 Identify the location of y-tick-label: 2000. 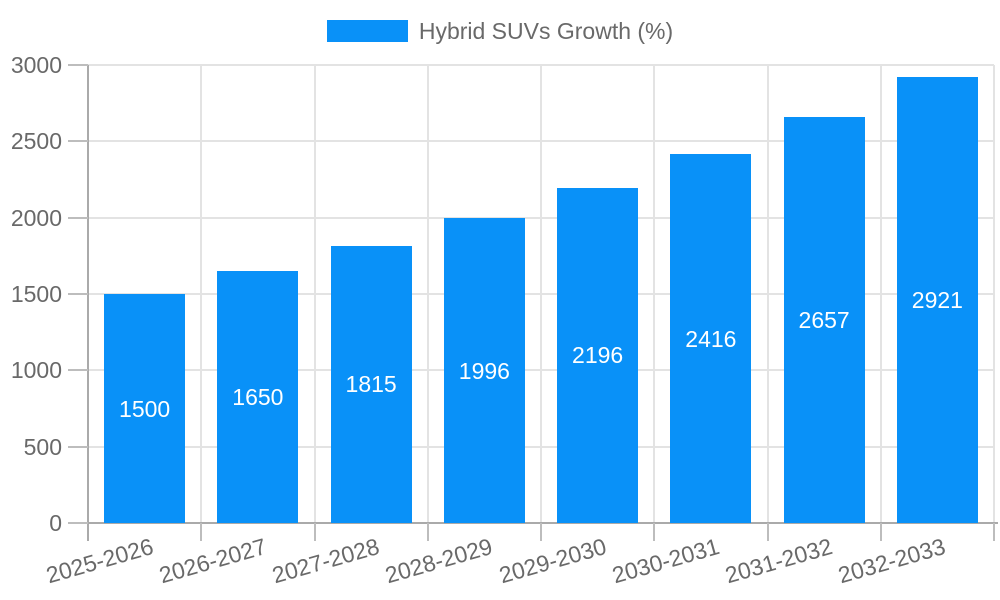
(36, 217).